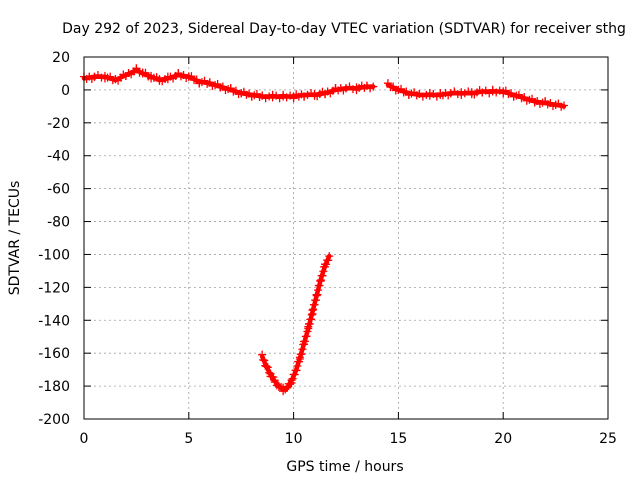  I want to click on x-tick-label: 0, so click(84, 439).